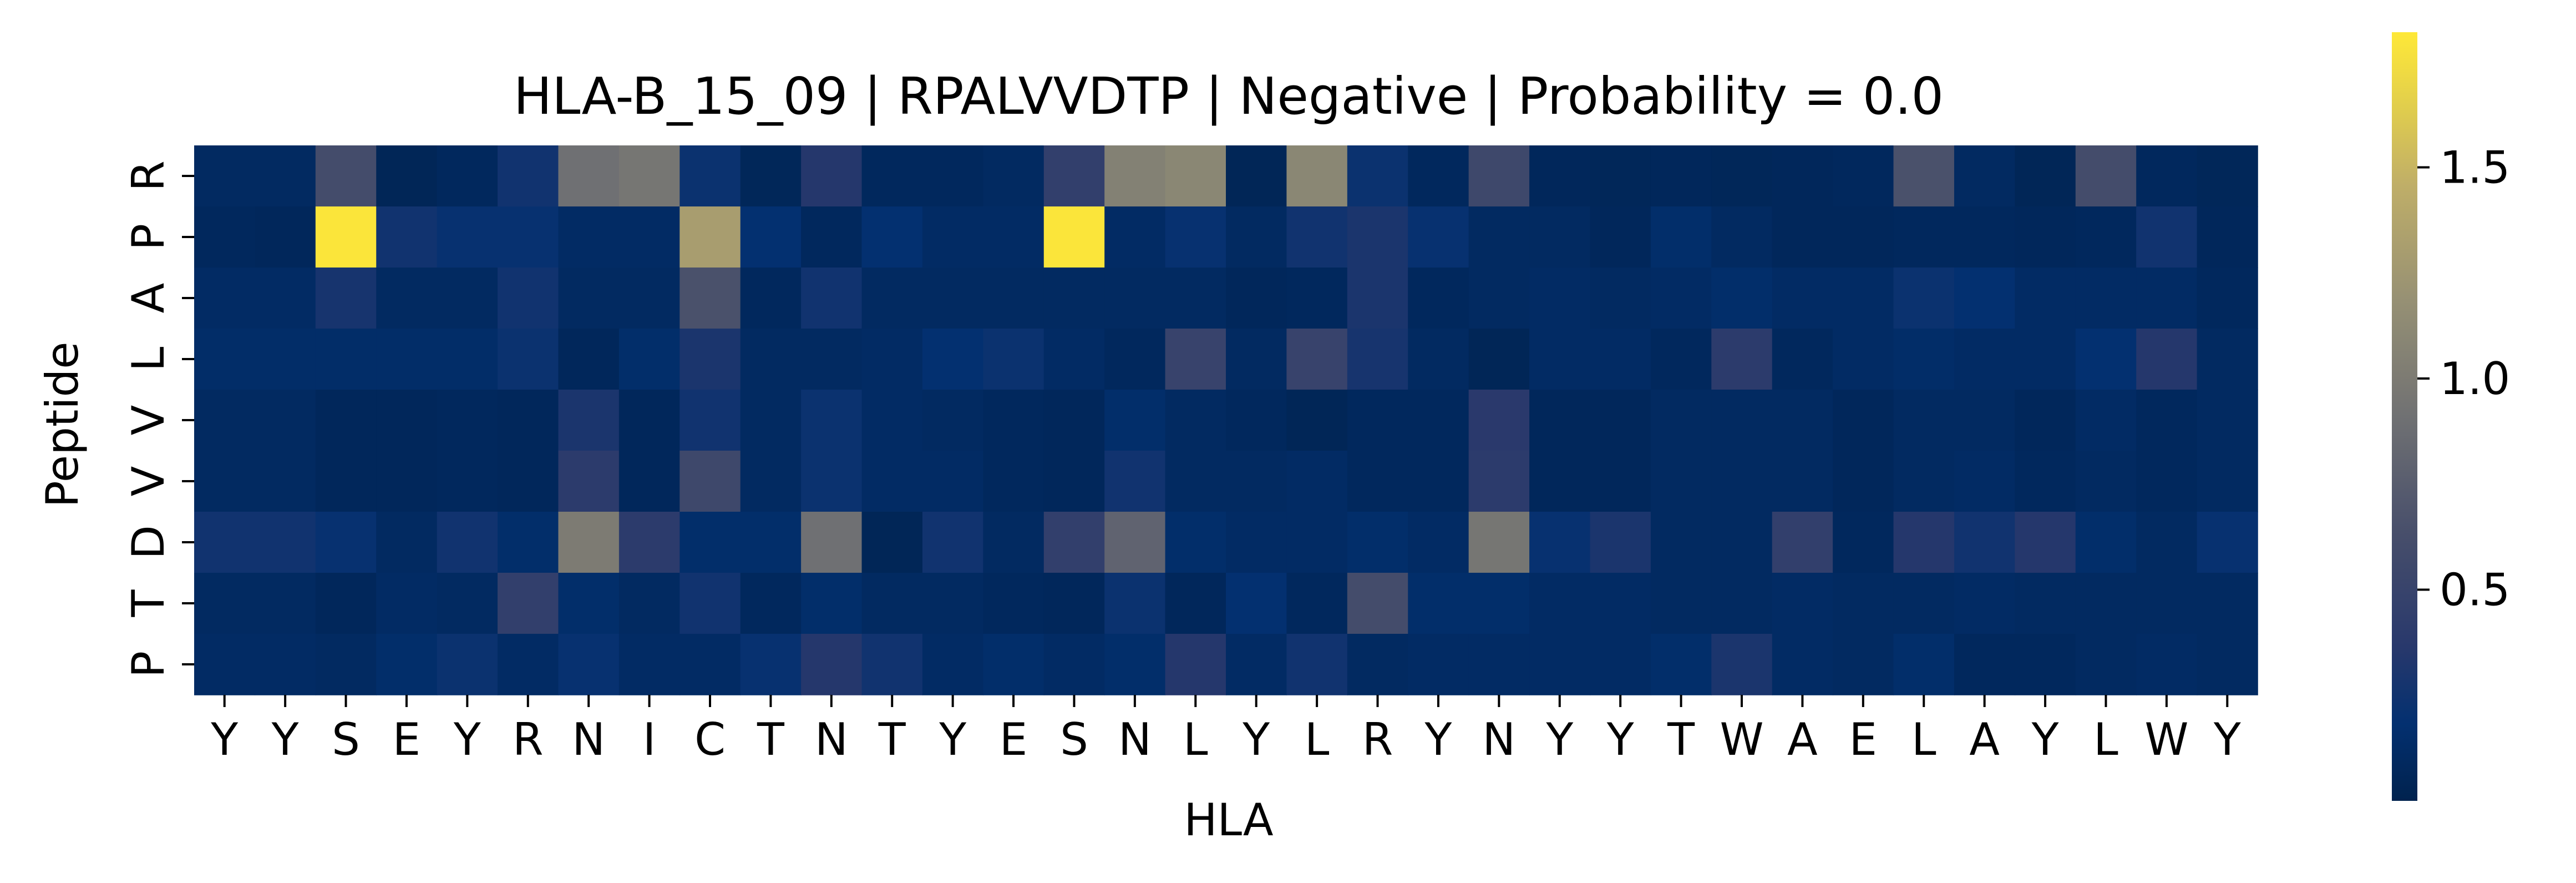  I want to click on x-tick-label: T, so click(1681, 739).